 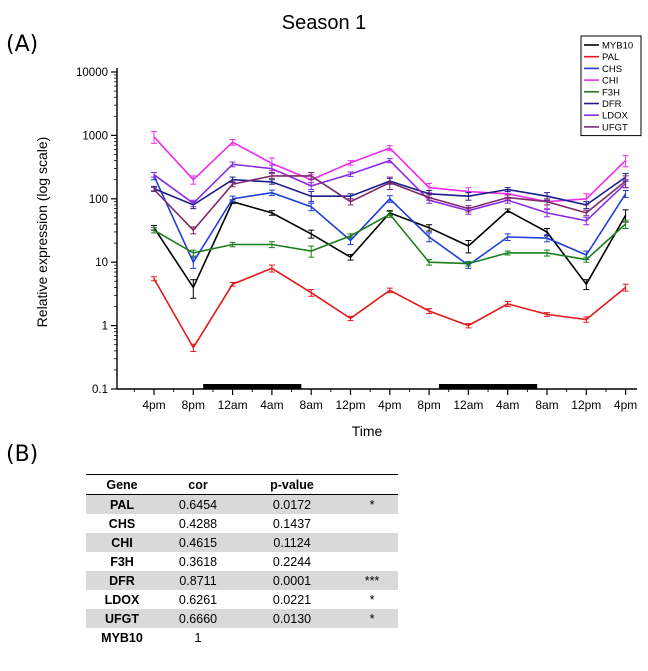 I want to click on panel-label-a: (A), so click(x=22, y=44).